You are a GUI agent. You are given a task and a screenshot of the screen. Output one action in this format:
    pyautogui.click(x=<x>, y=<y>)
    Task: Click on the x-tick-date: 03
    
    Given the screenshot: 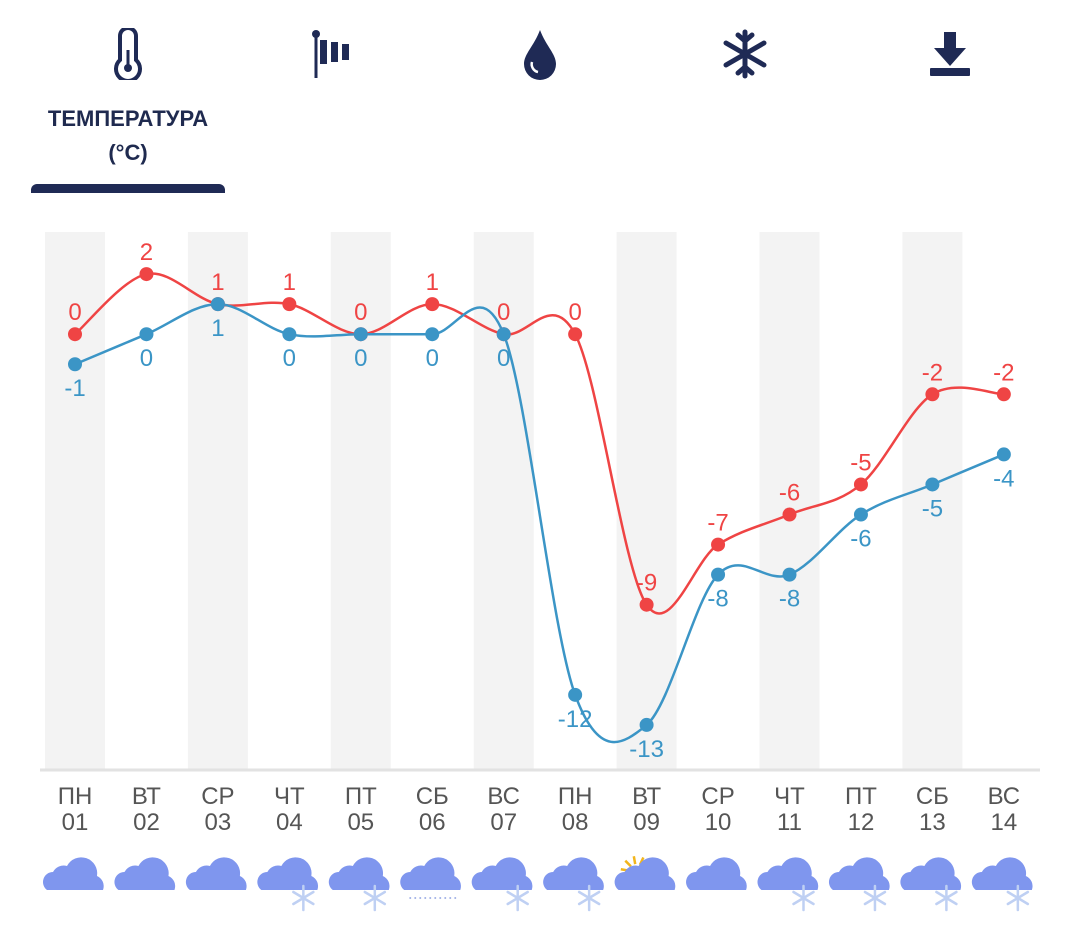 What is the action you would take?
    pyautogui.click(x=218, y=822)
    